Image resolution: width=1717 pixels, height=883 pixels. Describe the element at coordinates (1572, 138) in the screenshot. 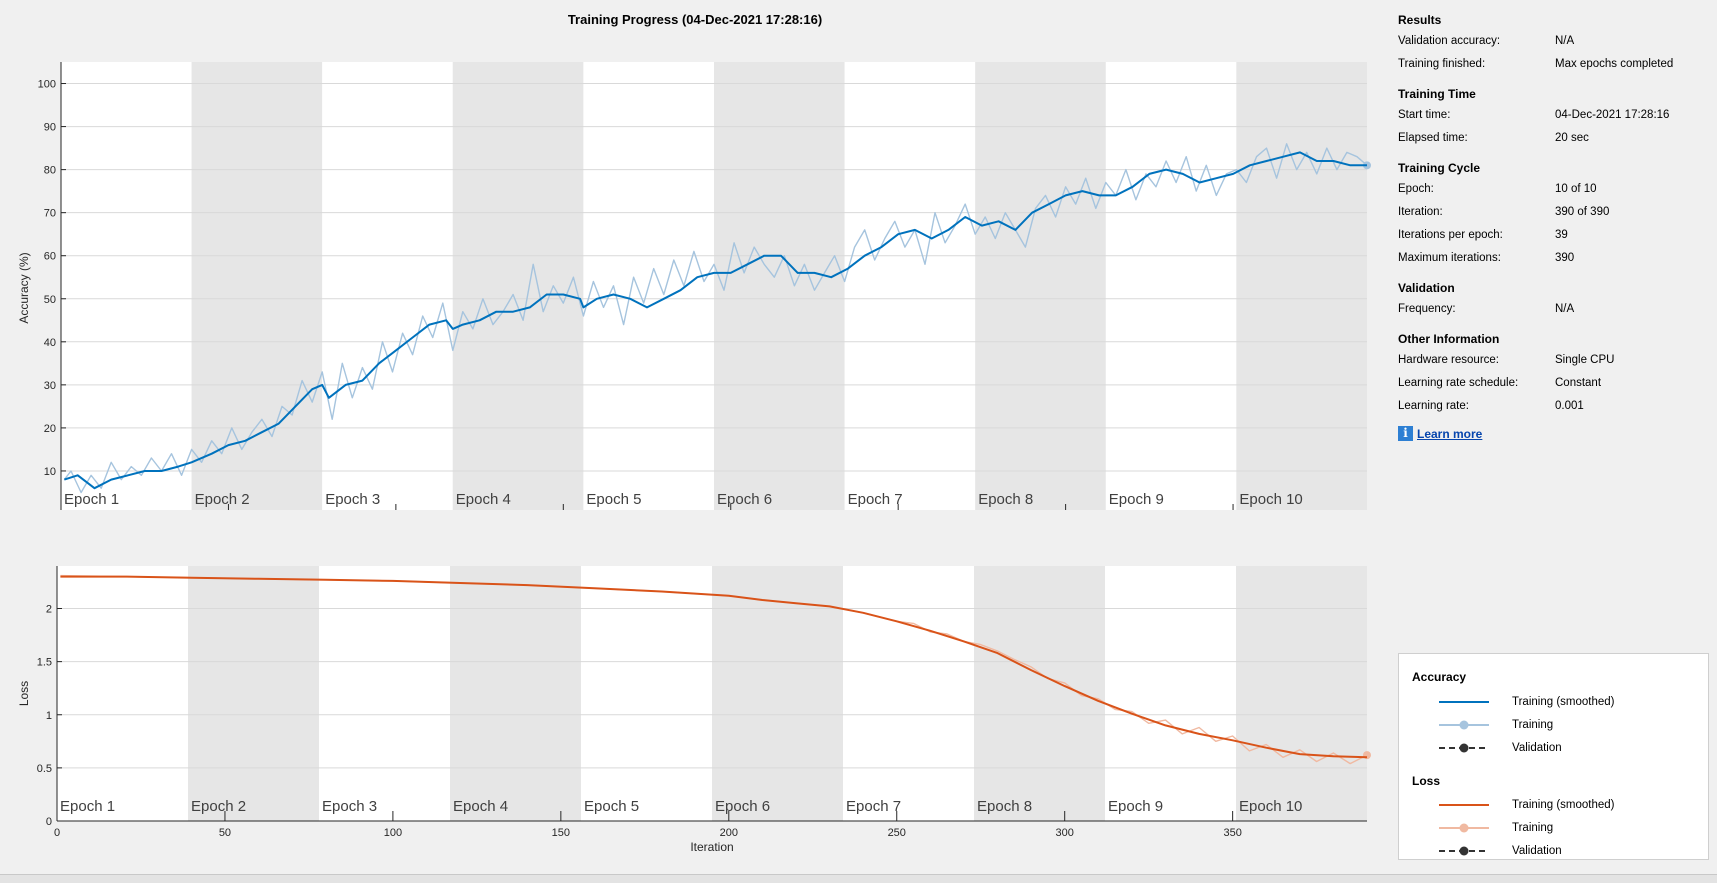

I see `info-value: 20 sec` at that location.